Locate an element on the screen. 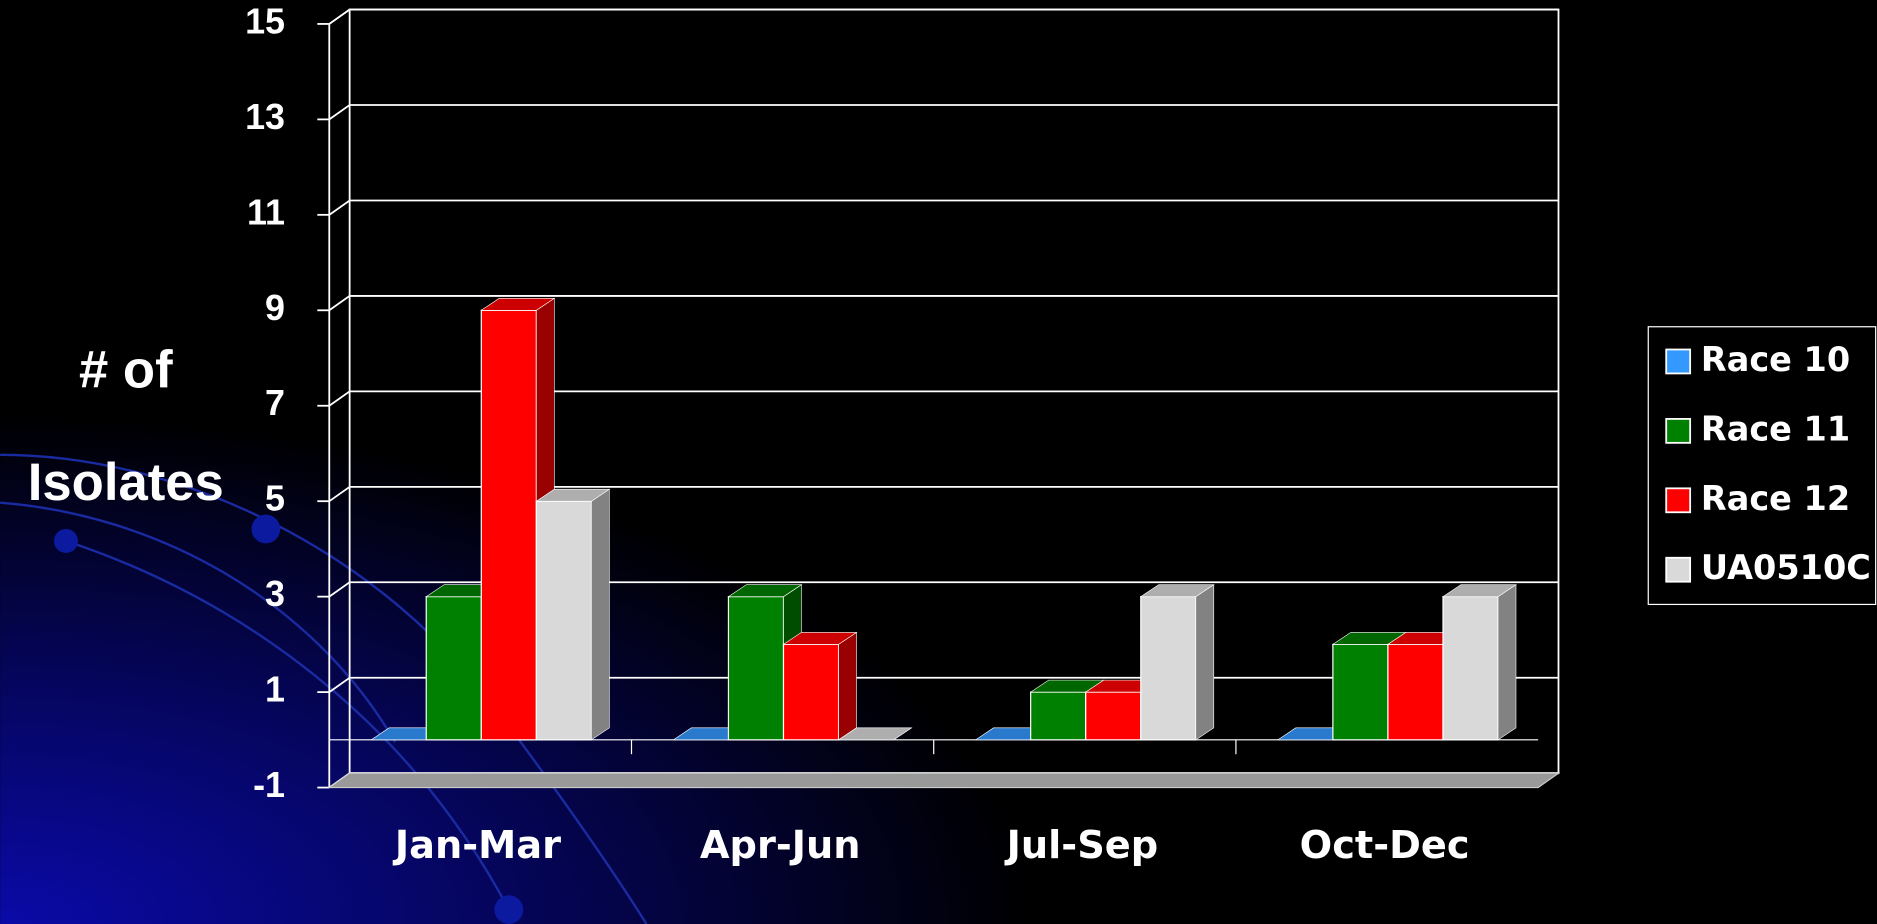 This screenshot has width=1877, height=924. y-tick-label: 15 is located at coordinates (265, 21).